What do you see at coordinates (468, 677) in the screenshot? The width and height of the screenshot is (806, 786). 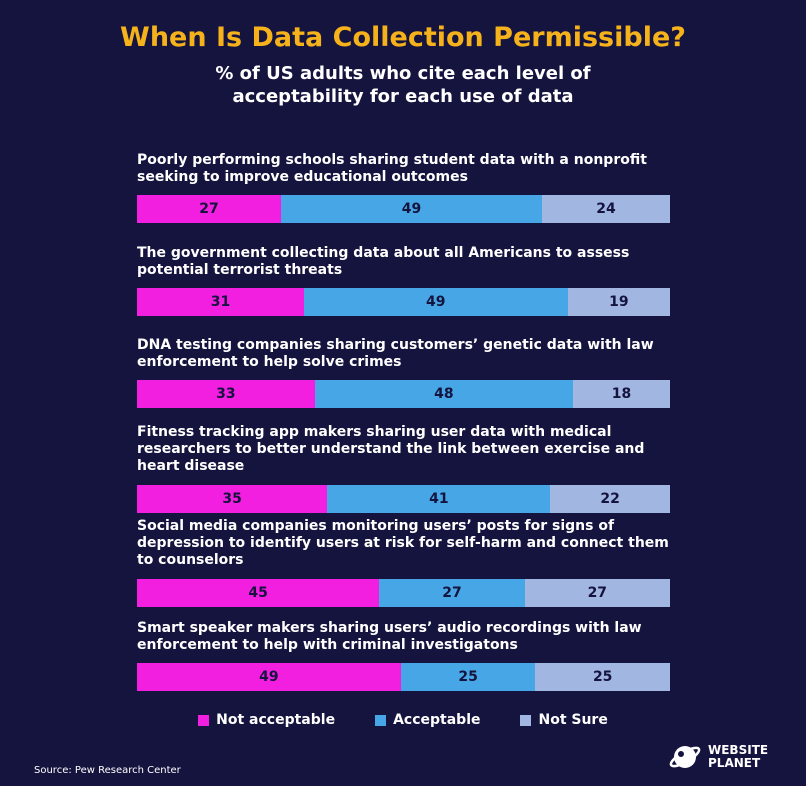 I see `bar-segment-acceptable: 25` at bounding box center [468, 677].